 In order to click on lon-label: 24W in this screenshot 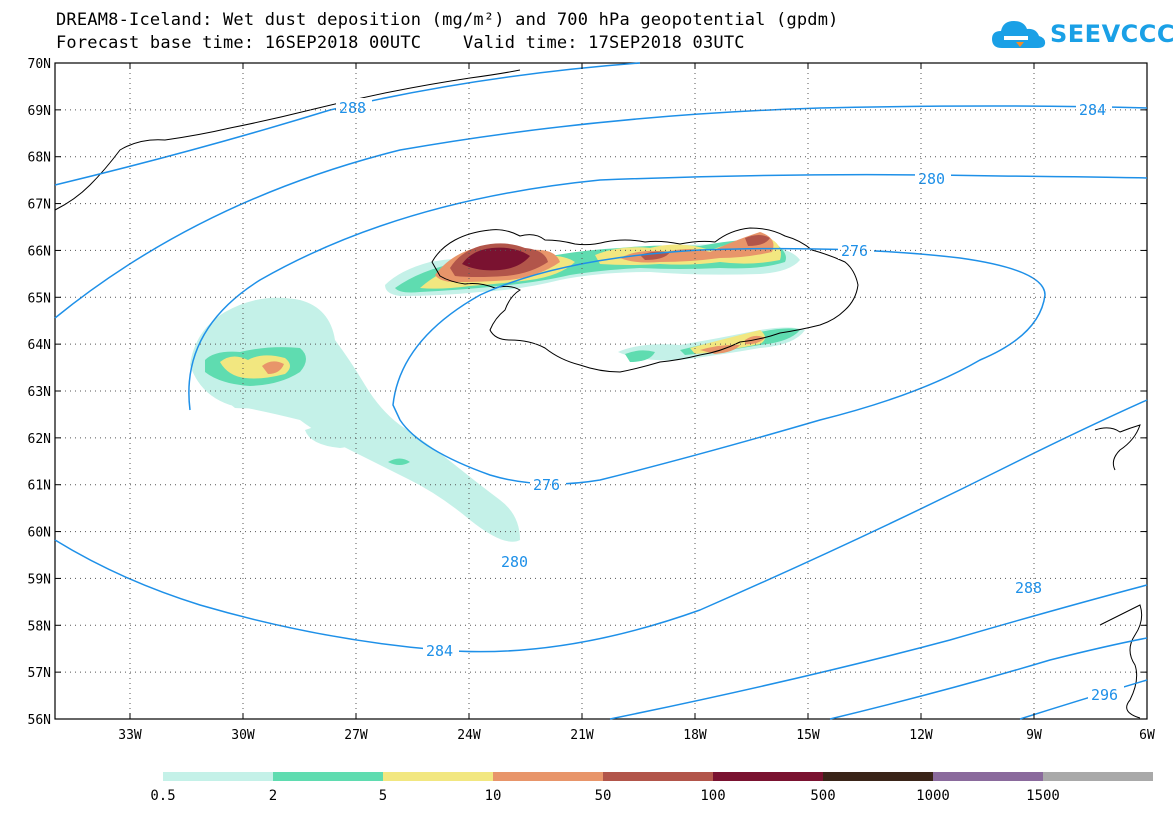, I will do `click(469, 735)`.